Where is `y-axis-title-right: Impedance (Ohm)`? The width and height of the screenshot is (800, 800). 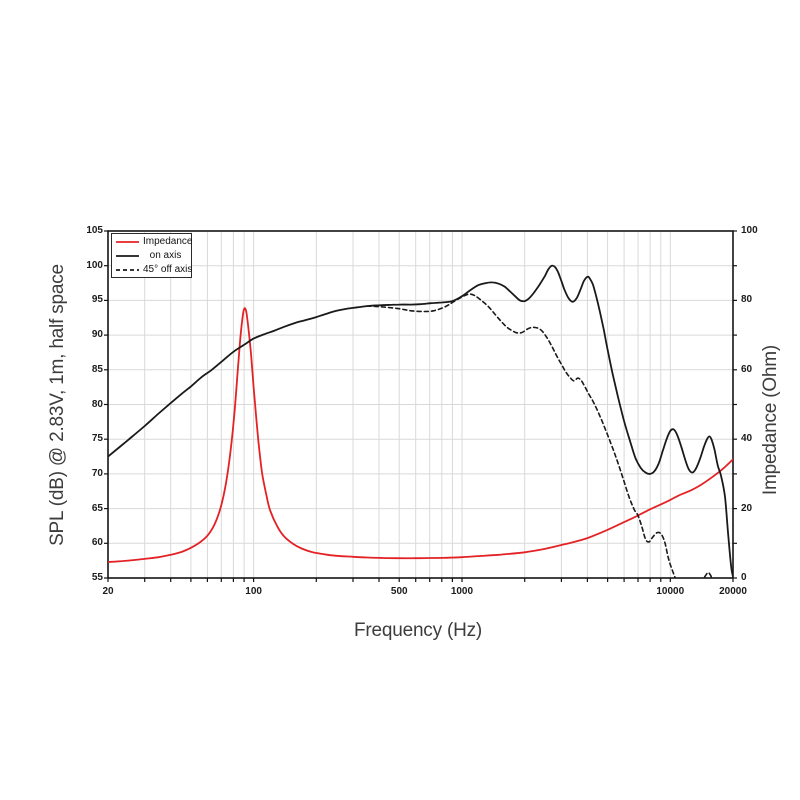 y-axis-title-right: Impedance (Ohm) is located at coordinates (770, 420).